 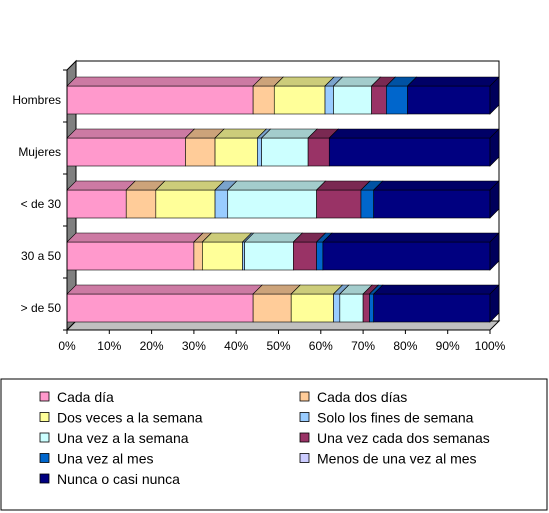 What do you see at coordinates (403, 438) in the screenshot?
I see `legend-label: Una vez cada dos semanas` at bounding box center [403, 438].